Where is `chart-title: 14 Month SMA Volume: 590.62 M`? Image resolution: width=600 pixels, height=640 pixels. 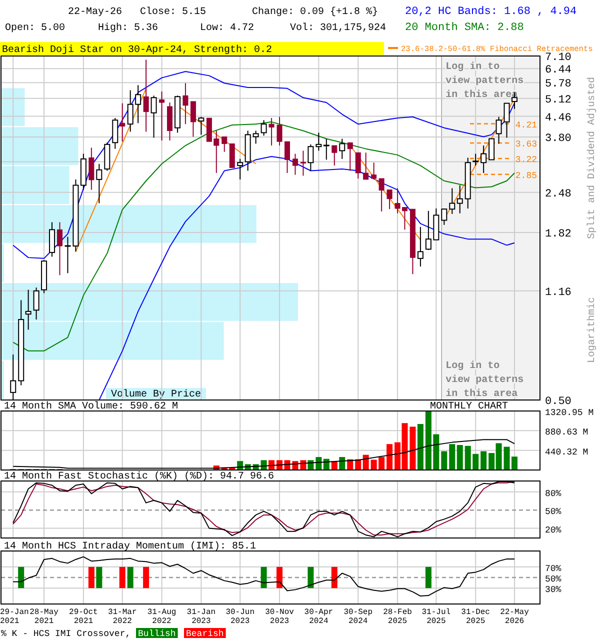 chart-title: 14 Month SMA Volume: 590.62 M is located at coordinates (91, 406).